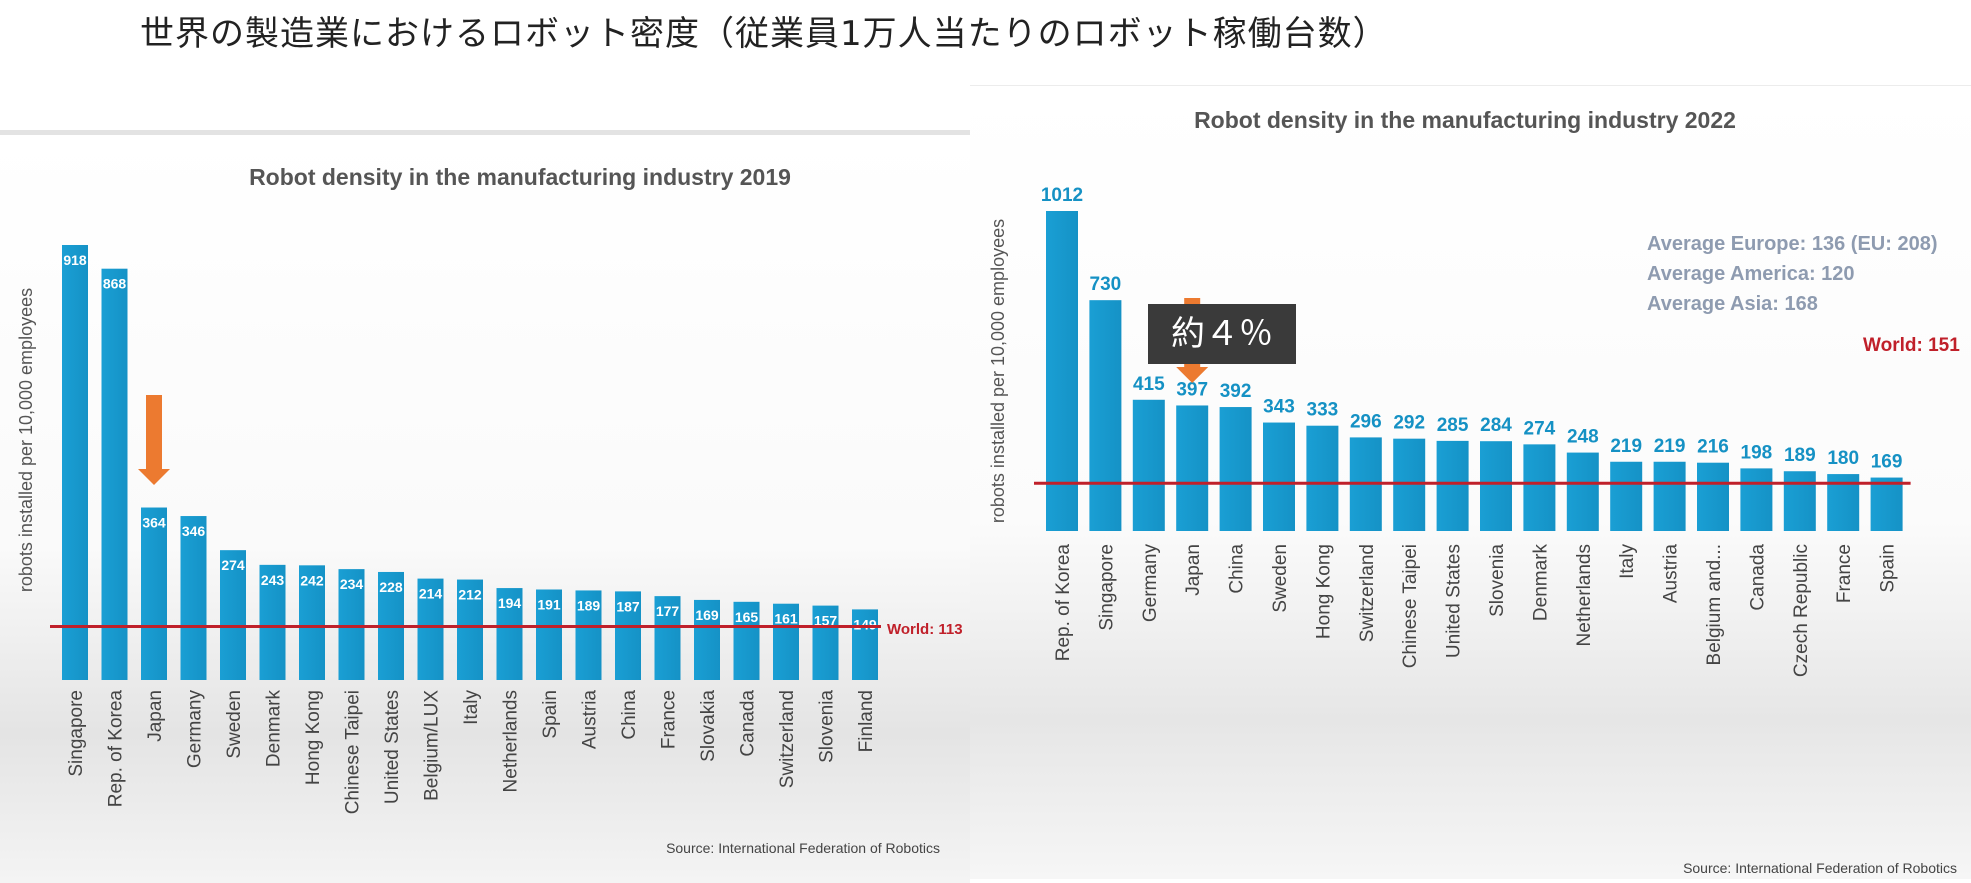 The height and width of the screenshot is (883, 1971). I want to click on category-label-2022: China, so click(1237, 569).